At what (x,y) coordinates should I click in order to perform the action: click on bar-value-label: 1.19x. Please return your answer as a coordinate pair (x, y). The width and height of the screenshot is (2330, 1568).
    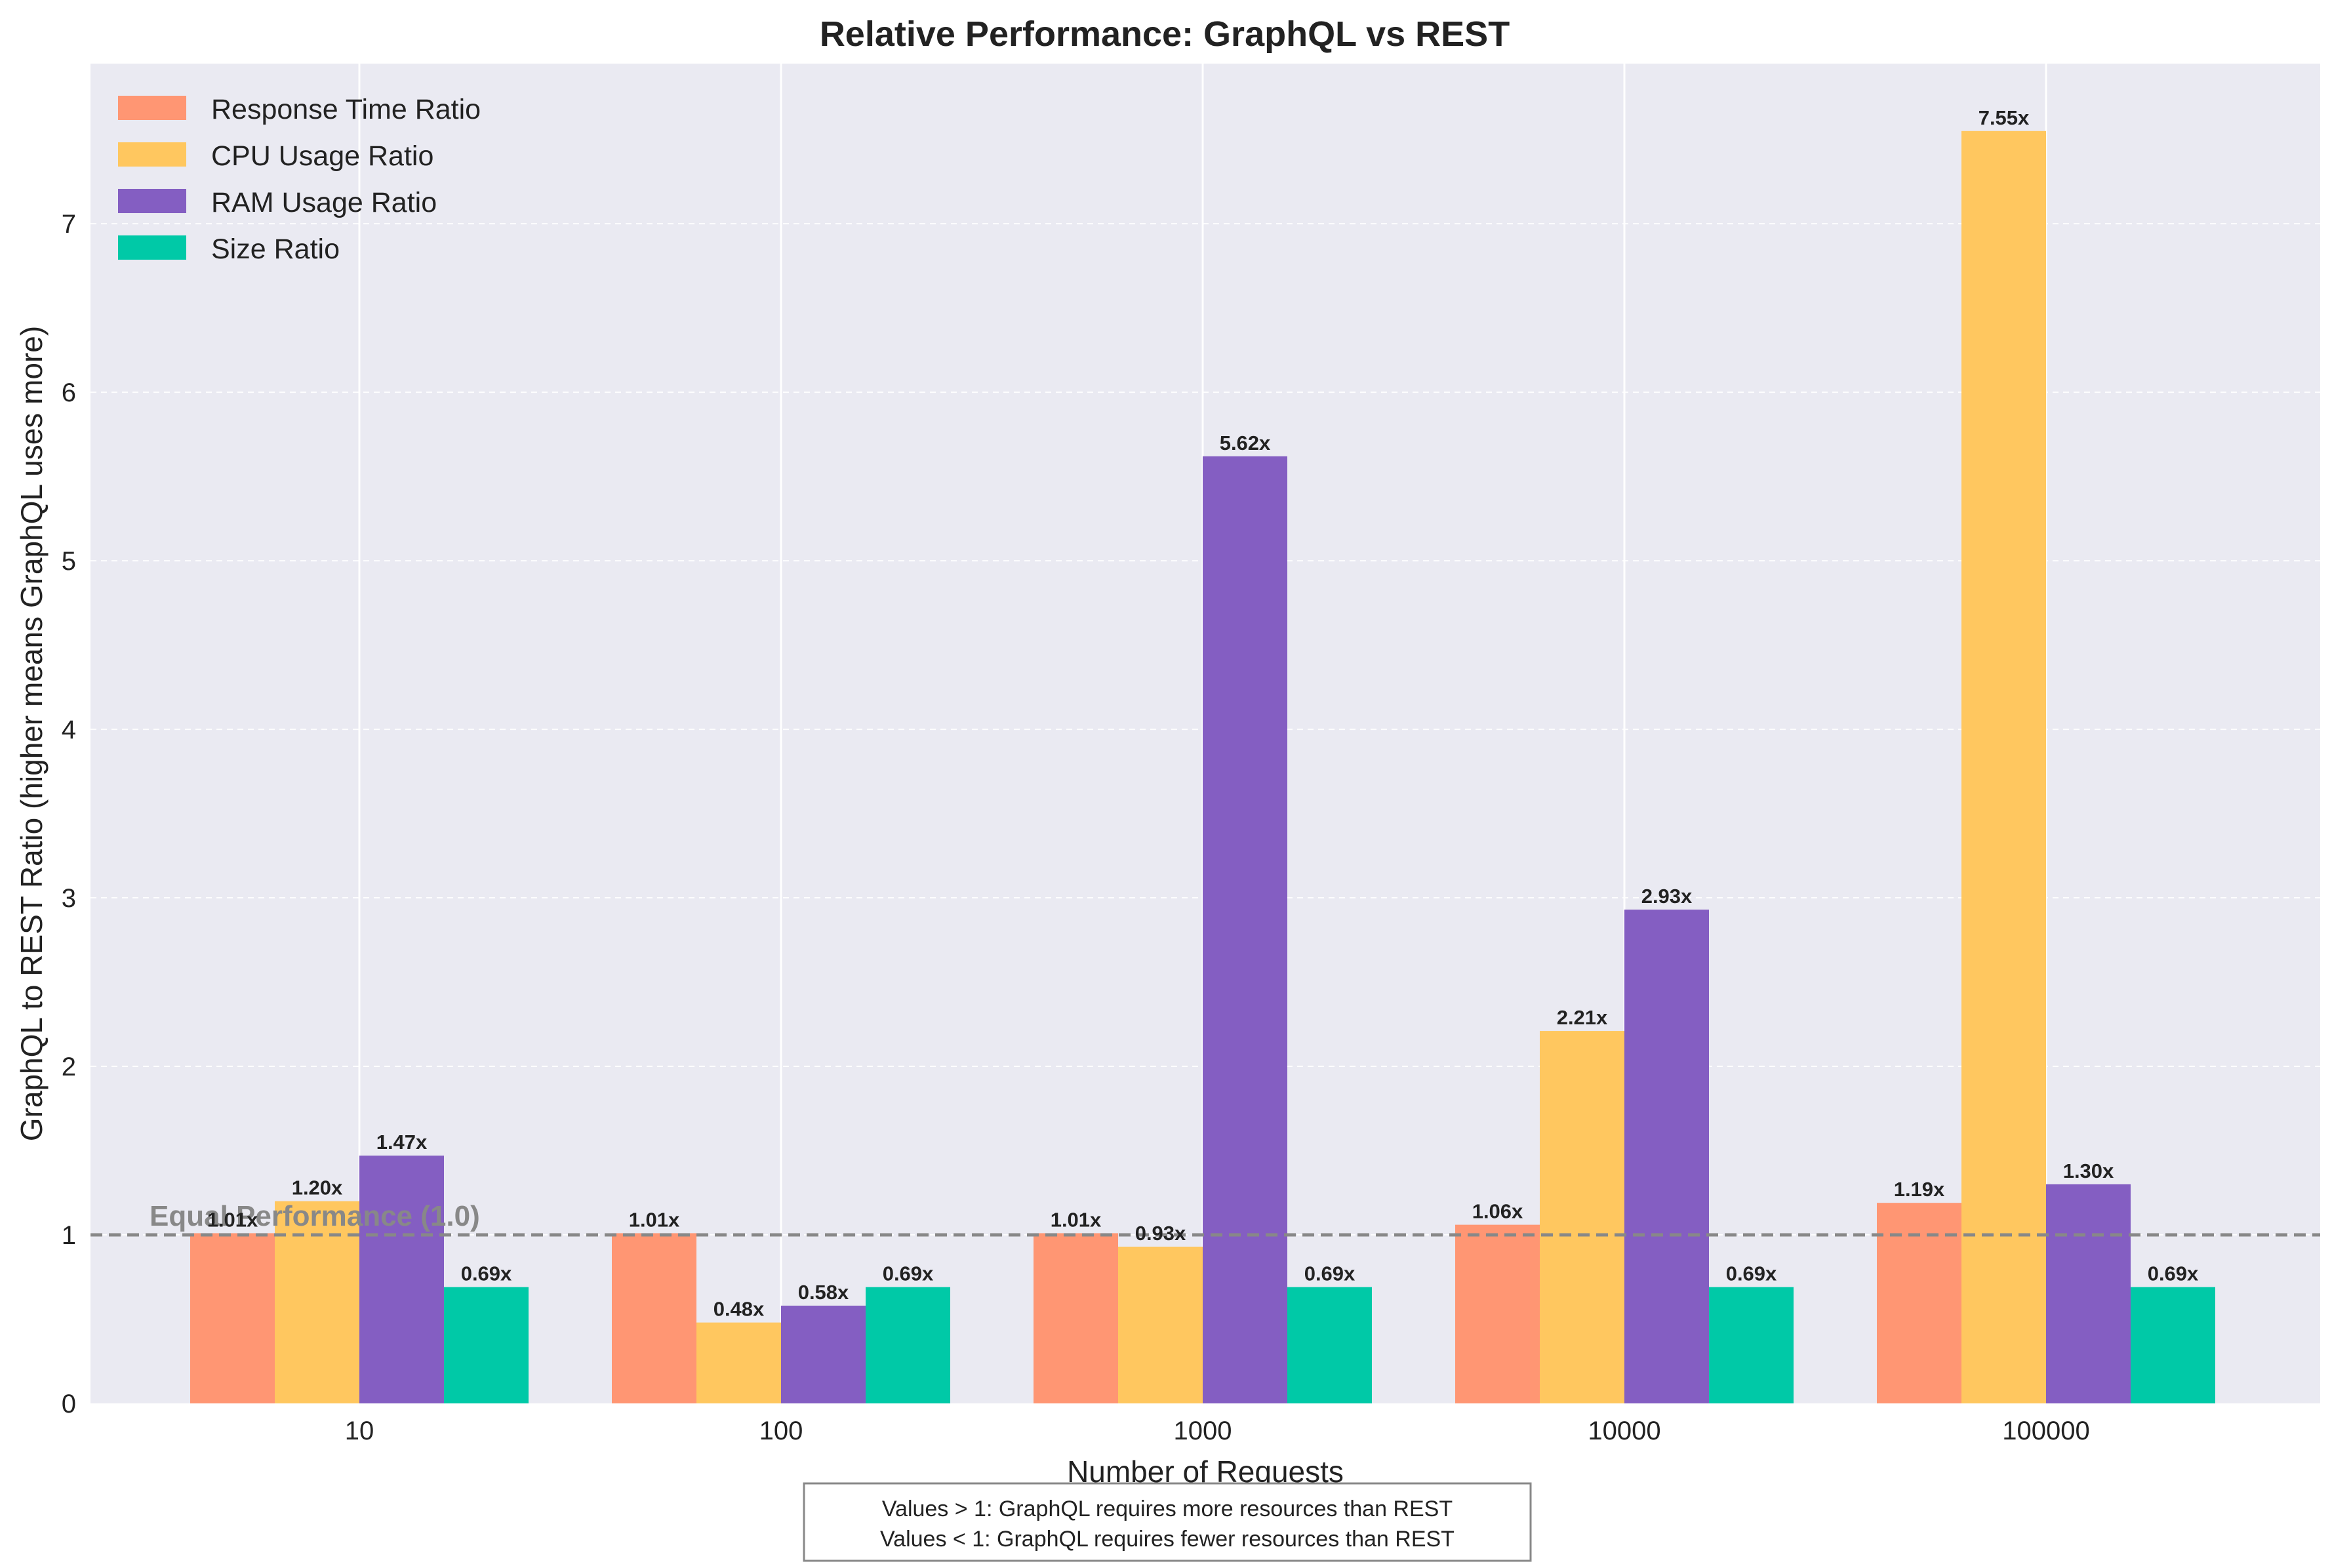
    Looking at the image, I should click on (1919, 1189).